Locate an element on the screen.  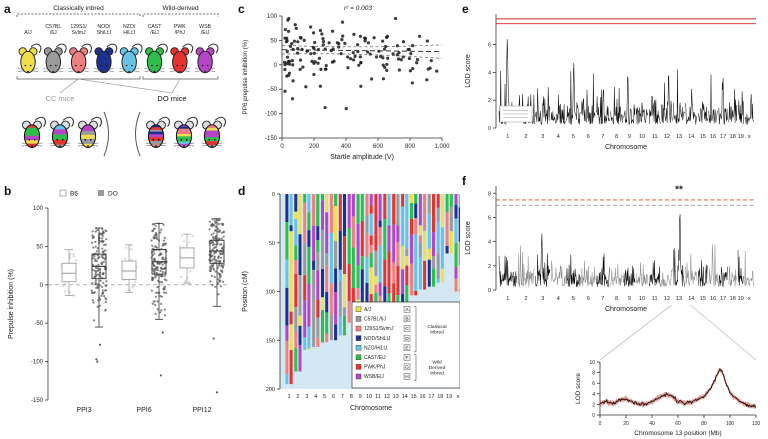
svg-text: 400 is located at coordinates (346, 147).